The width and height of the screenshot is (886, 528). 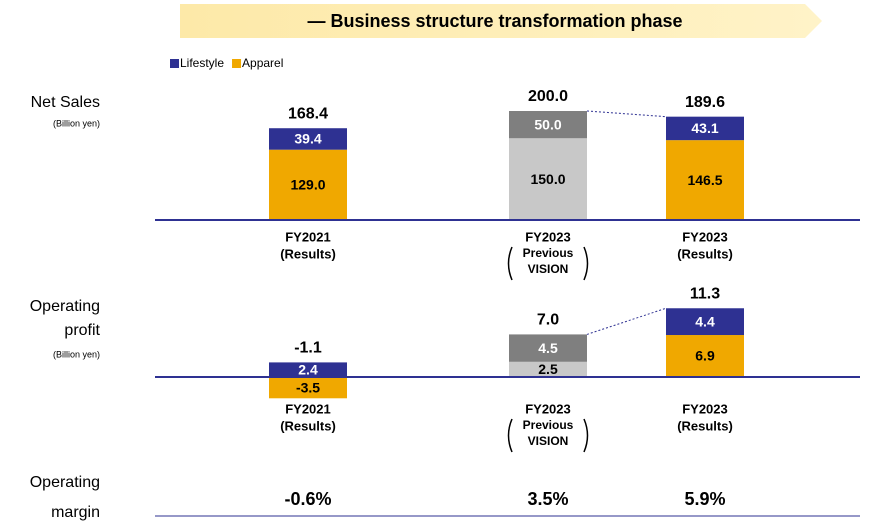 What do you see at coordinates (262, 63) in the screenshot?
I see `legend-label: Apparel` at bounding box center [262, 63].